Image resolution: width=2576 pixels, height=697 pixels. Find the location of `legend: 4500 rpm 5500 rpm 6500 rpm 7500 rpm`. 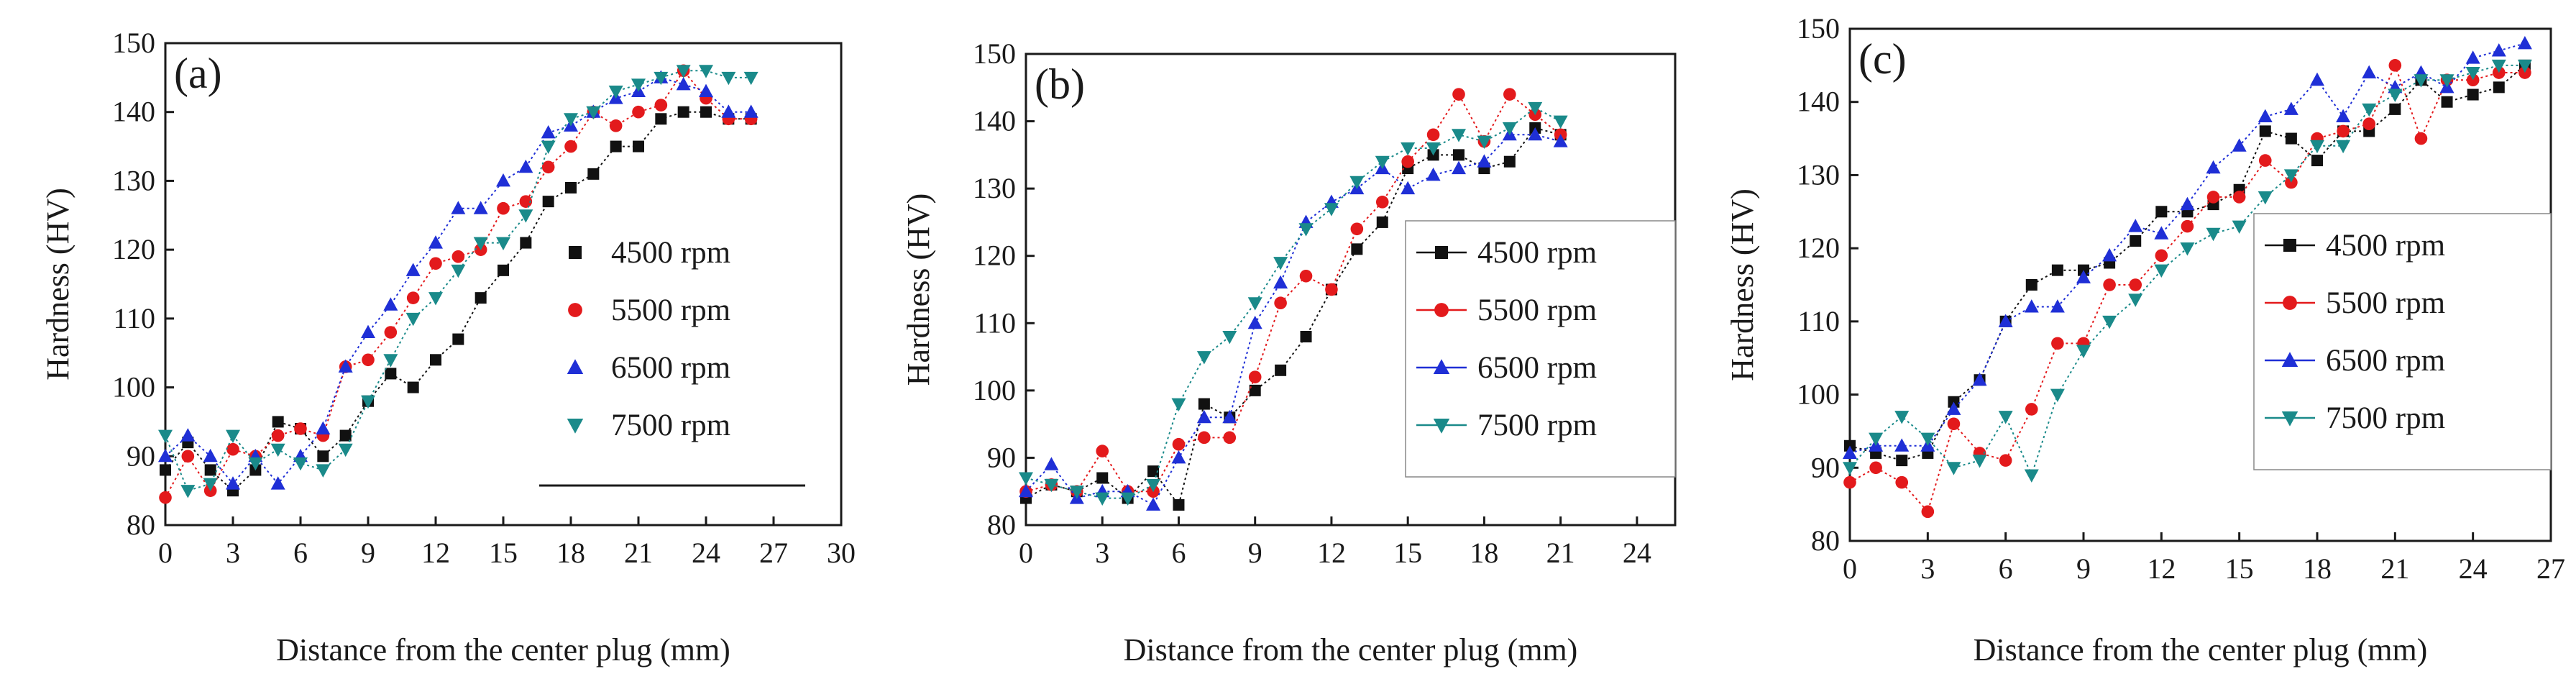

legend: 4500 rpm 5500 rpm 6500 rpm 7500 rpm is located at coordinates (2402, 341).